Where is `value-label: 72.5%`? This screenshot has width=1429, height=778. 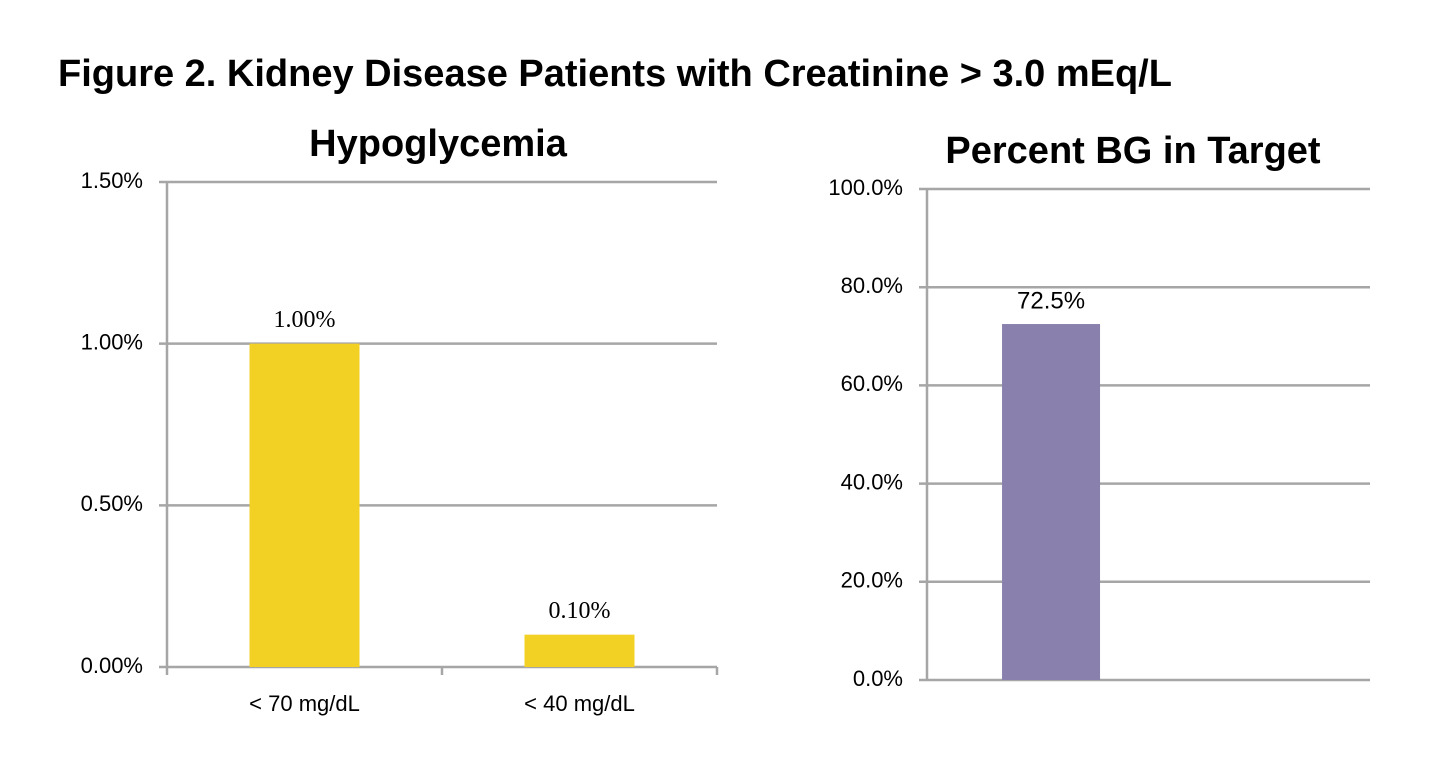
value-label: 72.5% is located at coordinates (1051, 300).